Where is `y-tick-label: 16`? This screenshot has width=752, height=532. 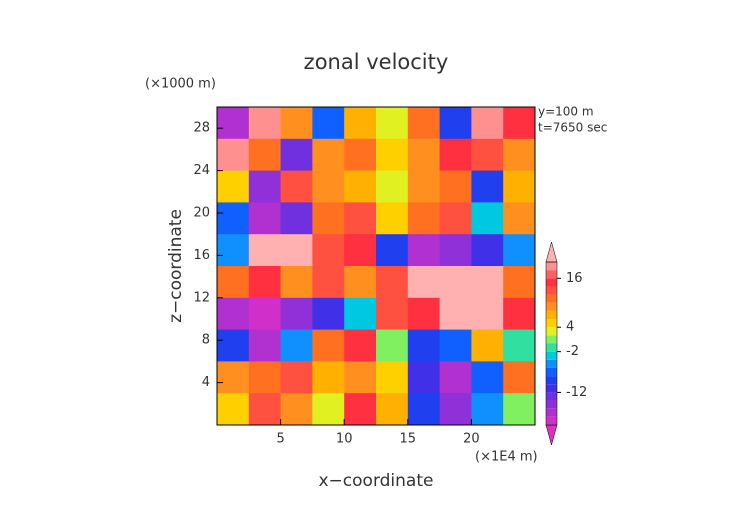
y-tick-label: 16 is located at coordinates (201, 255).